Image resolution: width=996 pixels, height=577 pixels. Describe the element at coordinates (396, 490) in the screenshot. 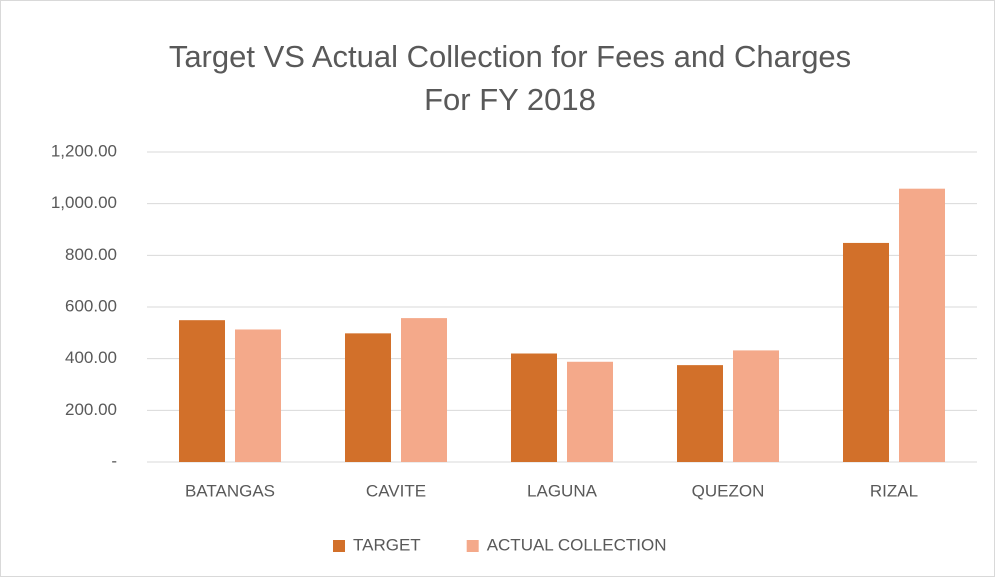

I see `x-tick-label: CAVITE` at that location.